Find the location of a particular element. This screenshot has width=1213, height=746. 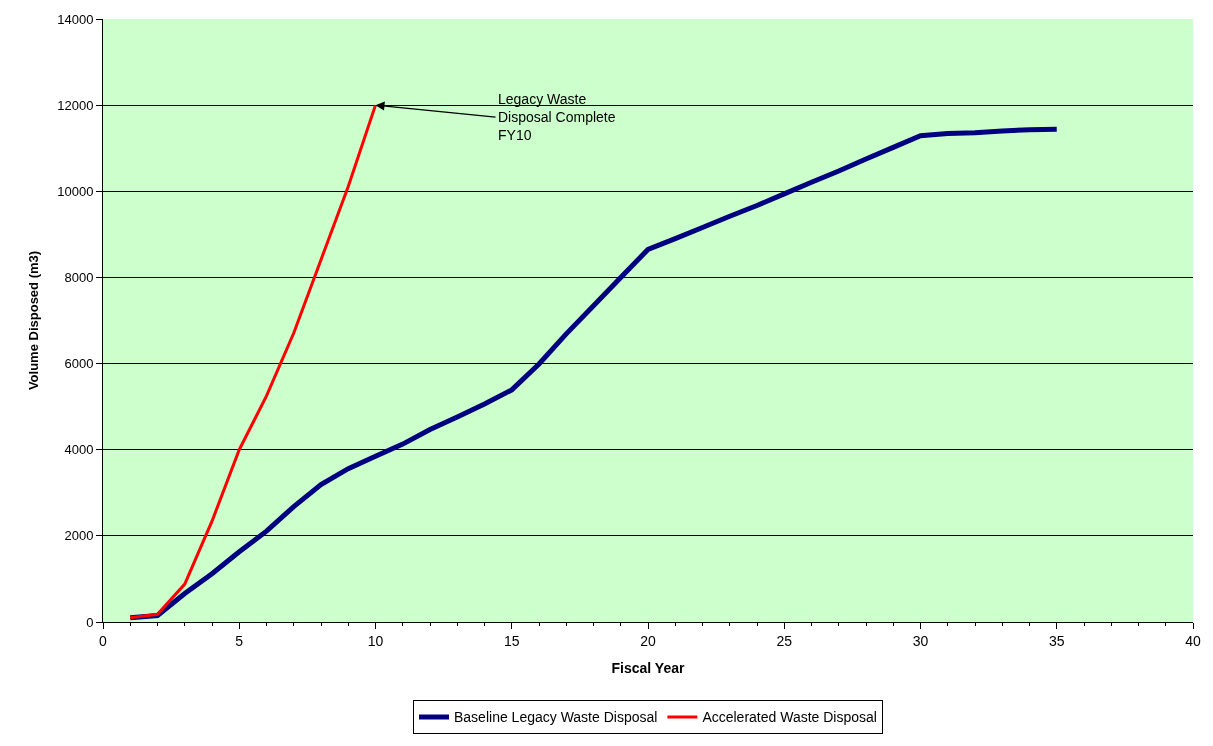

x-tick-label: 5 is located at coordinates (239, 640).